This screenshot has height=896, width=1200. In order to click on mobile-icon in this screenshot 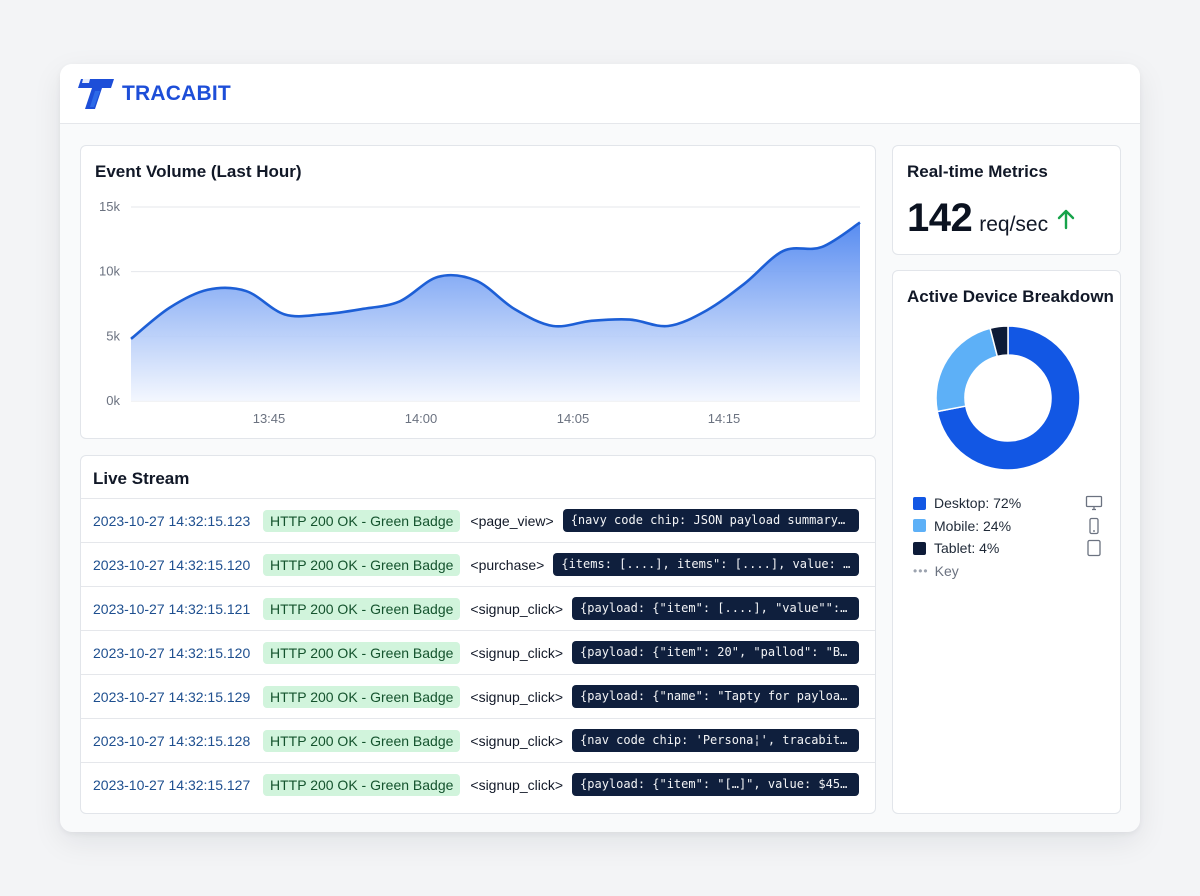, I will do `click(1094, 525)`.